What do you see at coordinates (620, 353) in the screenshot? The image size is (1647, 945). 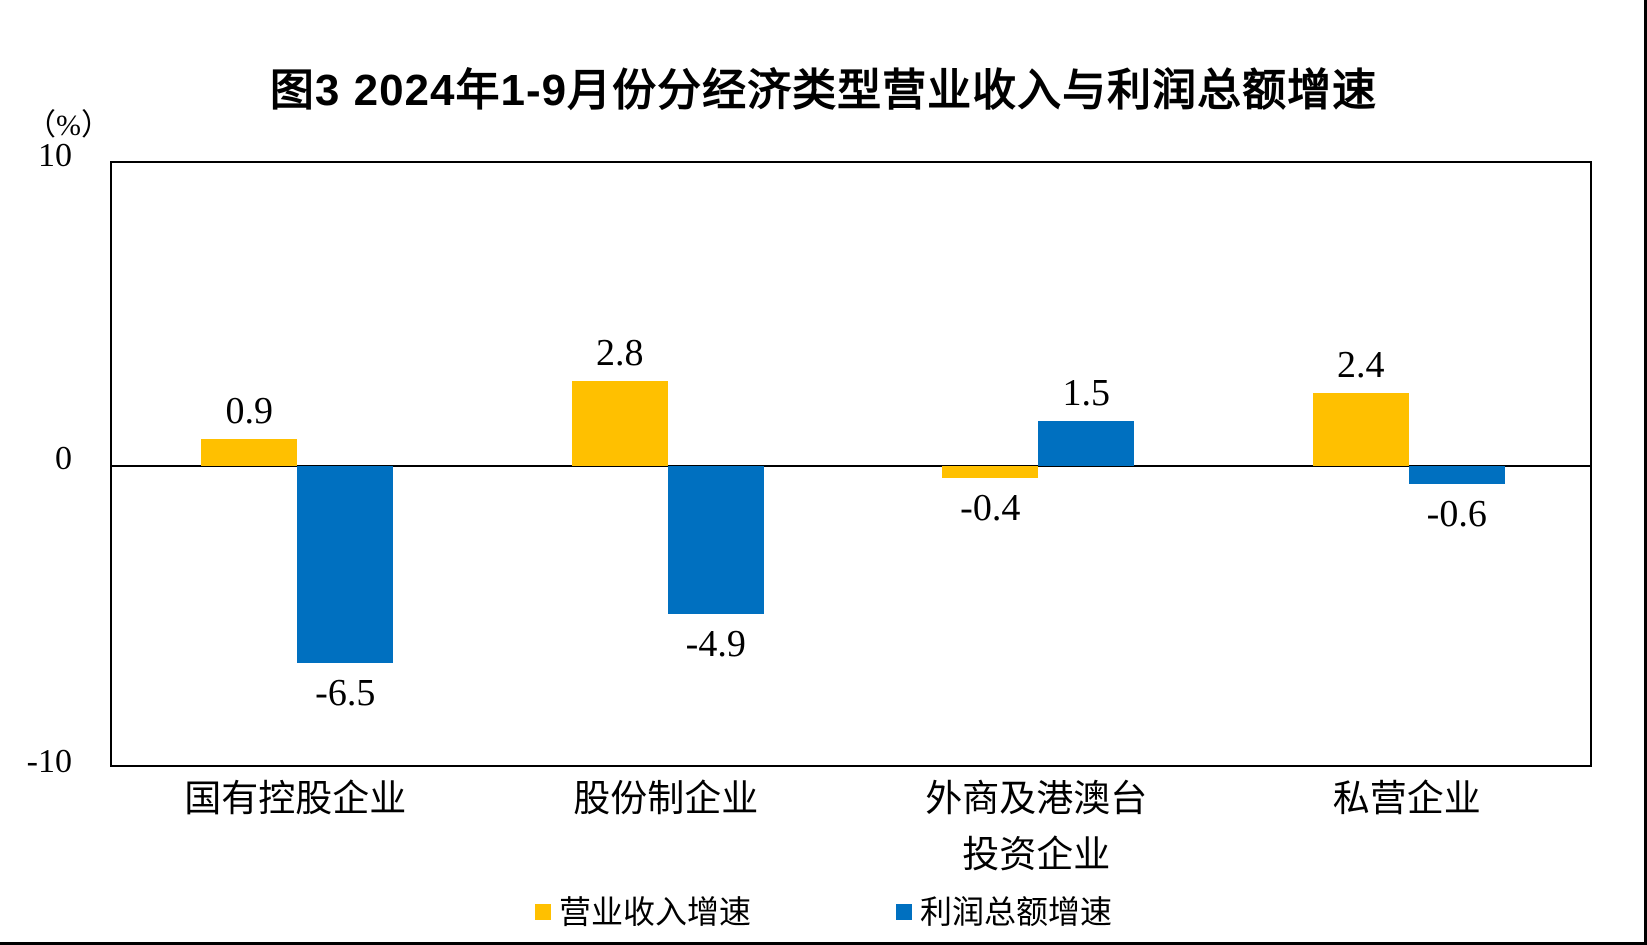 I see `revenue-growth-value-label-1: 2.8` at bounding box center [620, 353].